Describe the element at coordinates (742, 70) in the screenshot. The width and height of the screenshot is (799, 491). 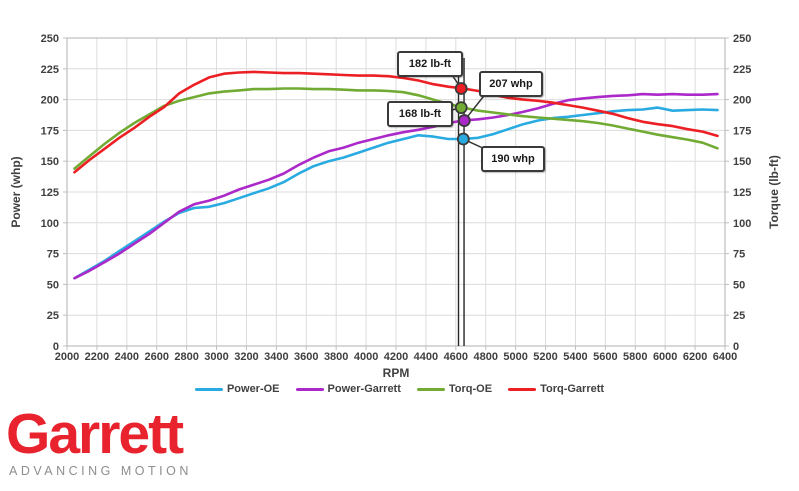
I see `right-y-tick-label: 225` at that location.